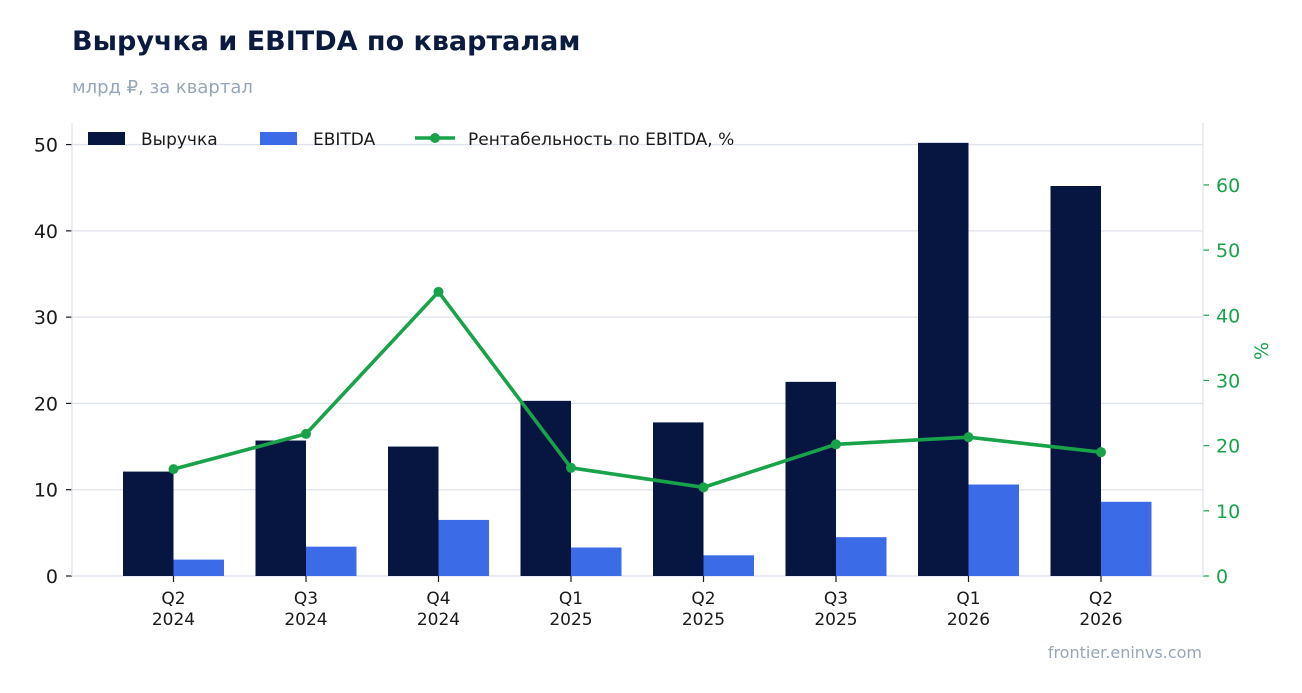  Describe the element at coordinates (601, 140) in the screenshot. I see `legend-label-margin: Рентабельность по EBITDA, %` at that location.